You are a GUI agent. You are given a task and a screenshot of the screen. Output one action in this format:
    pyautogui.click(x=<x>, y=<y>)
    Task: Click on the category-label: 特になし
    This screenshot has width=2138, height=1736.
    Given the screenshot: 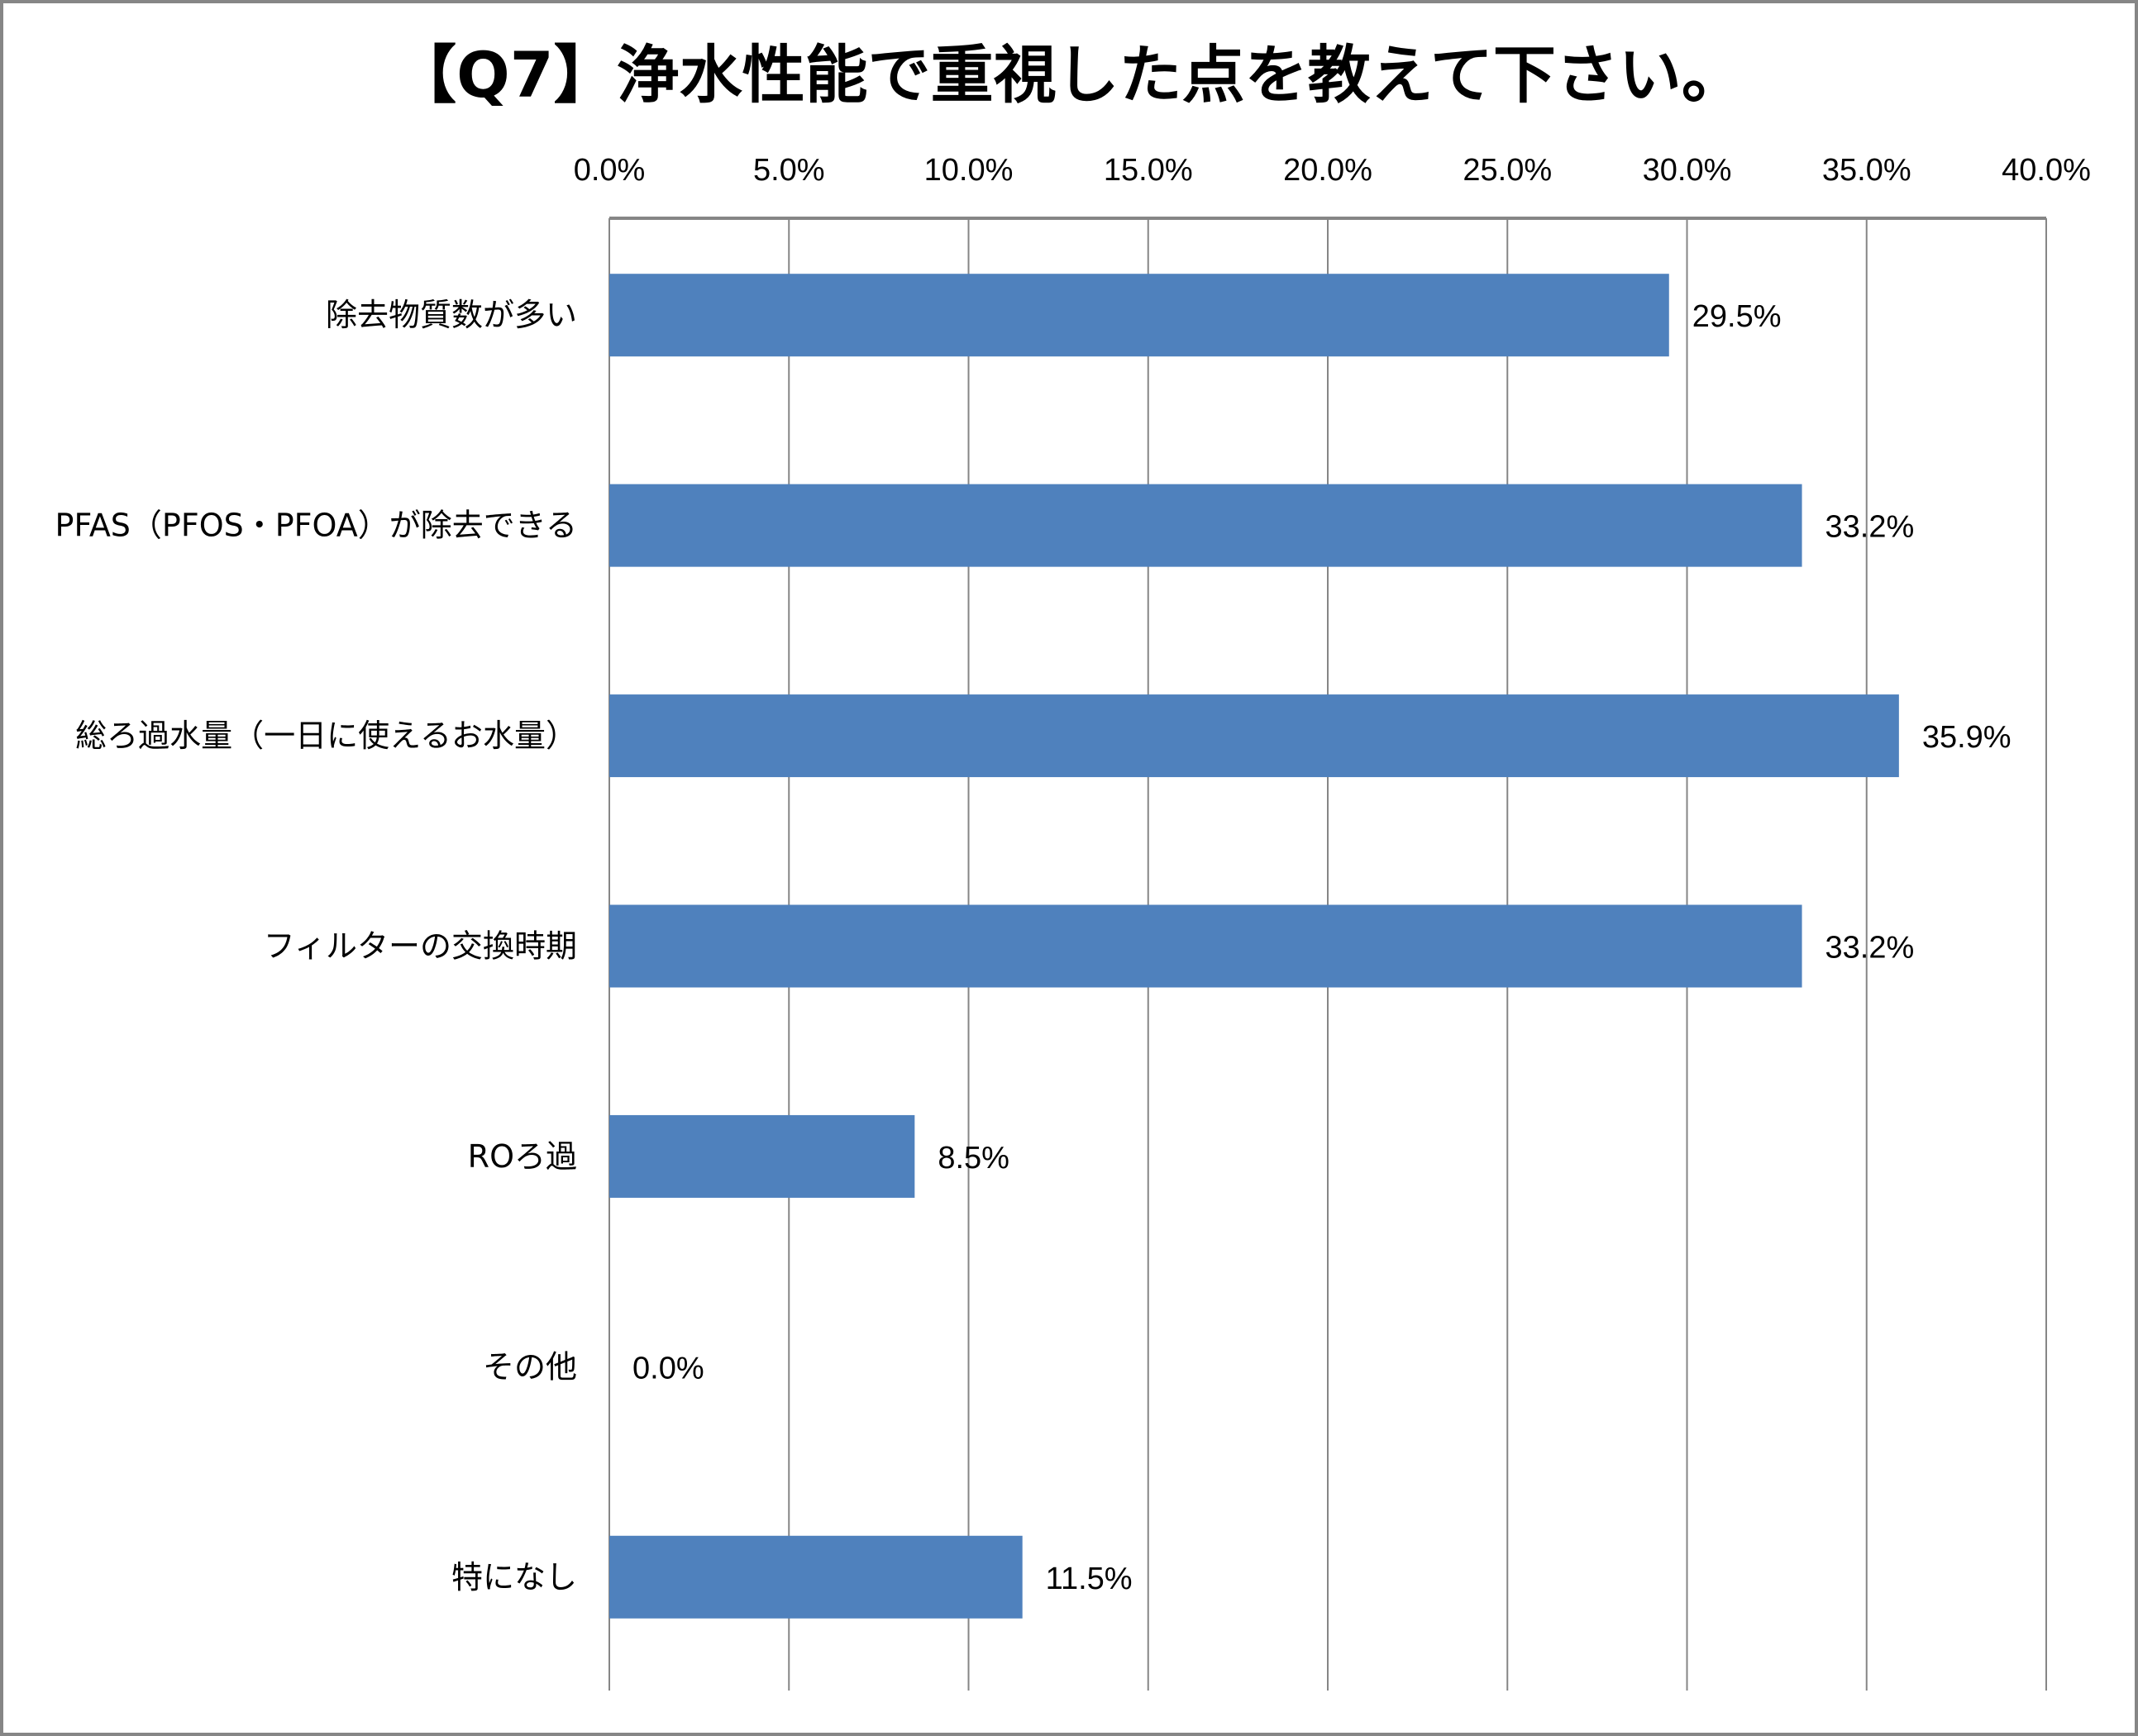 What is the action you would take?
    pyautogui.click(x=514, y=1577)
    